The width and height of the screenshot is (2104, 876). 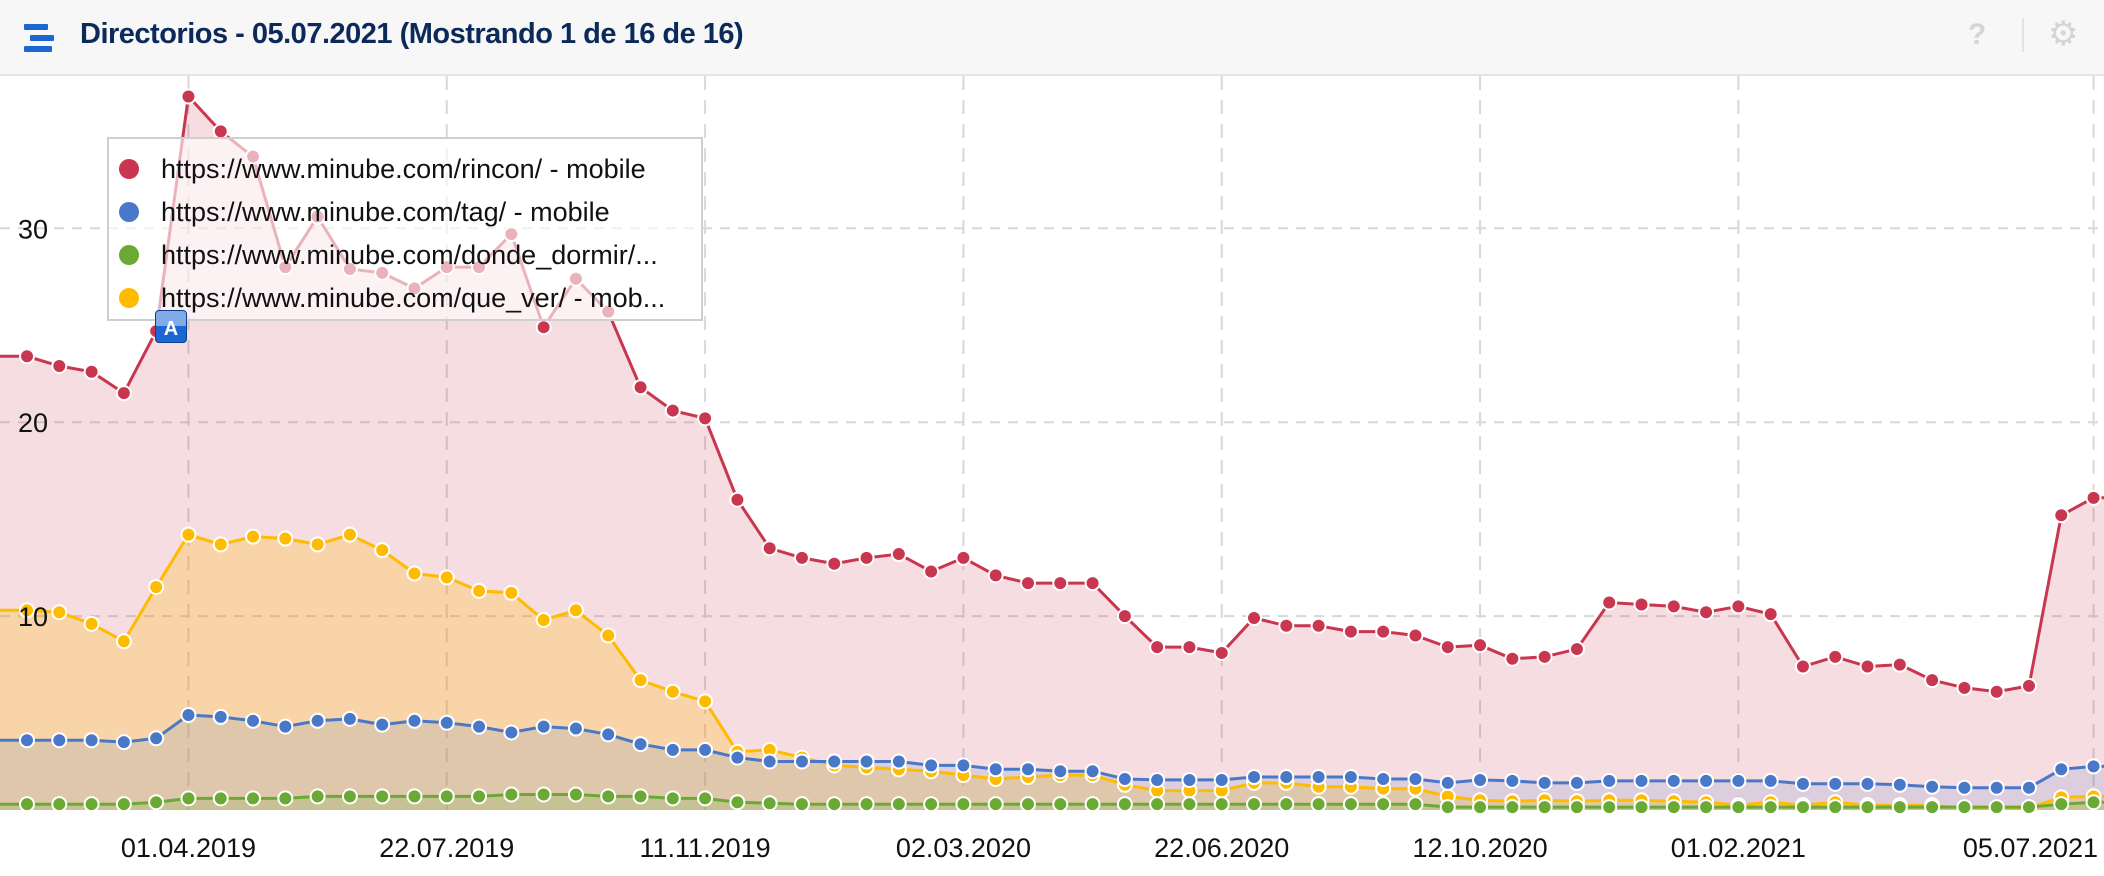 I want to click on hamburger-menu-icon, so click(x=39, y=38).